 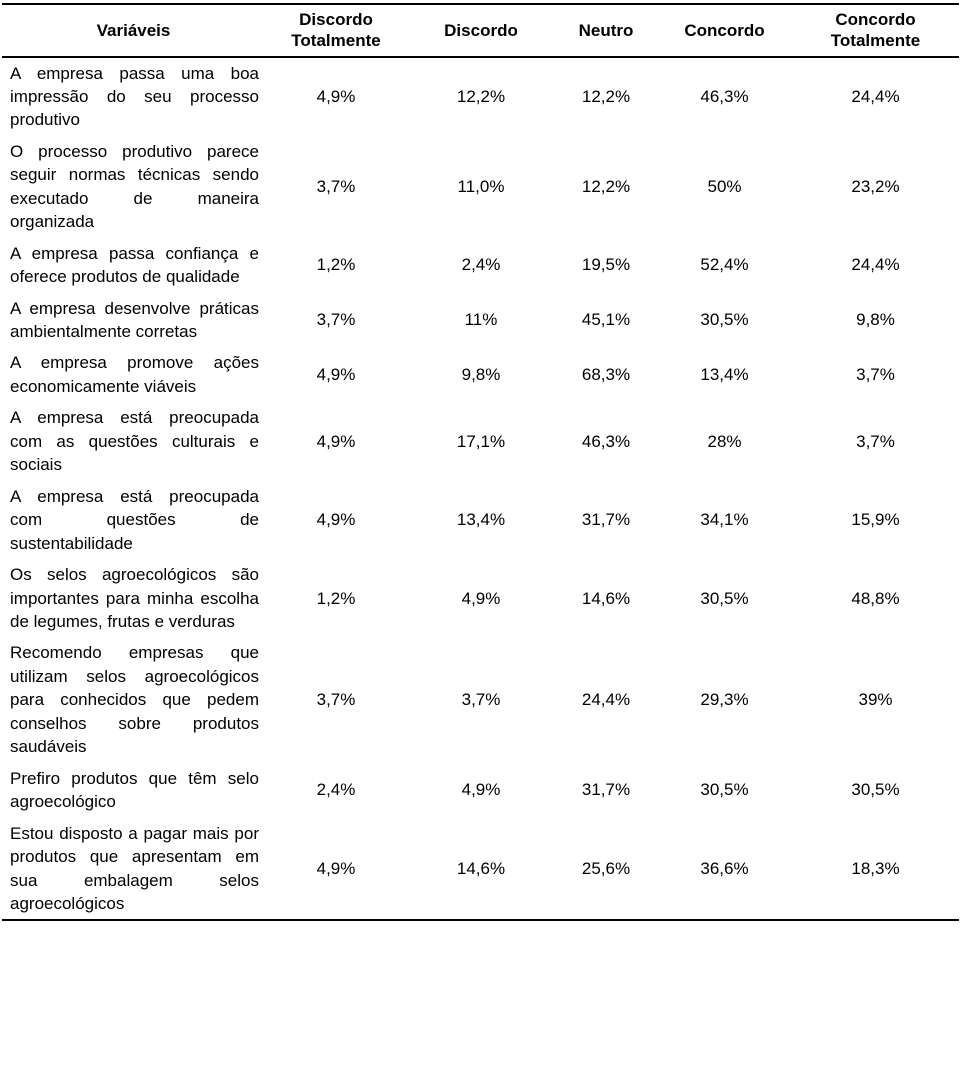 What do you see at coordinates (724, 265) in the screenshot?
I see `value-cell-concordo: 52,4%` at bounding box center [724, 265].